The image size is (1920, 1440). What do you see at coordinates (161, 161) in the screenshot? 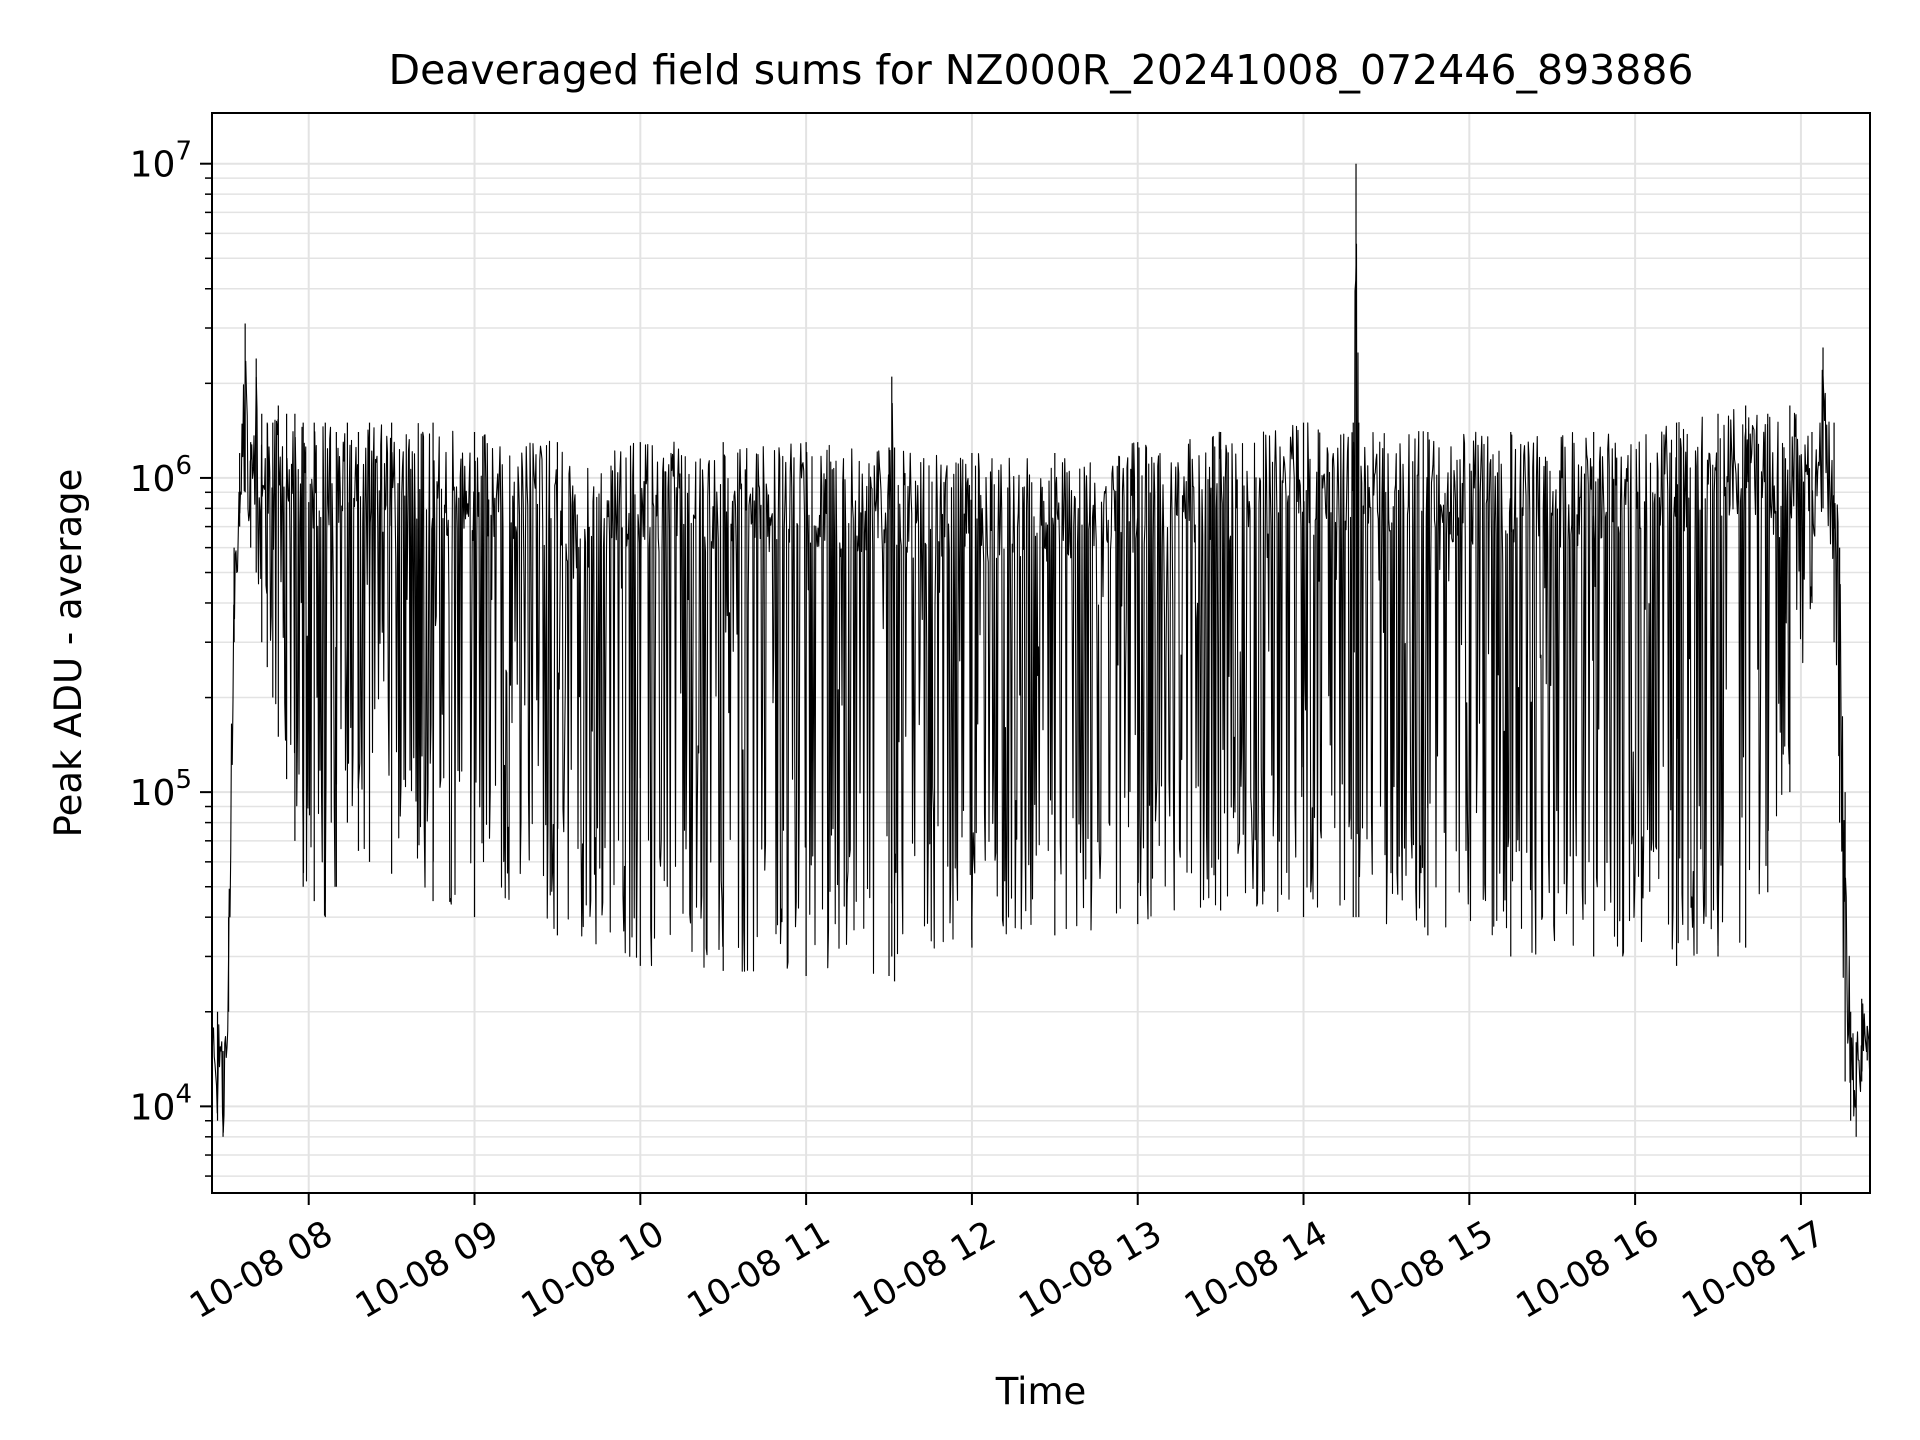
I see `y-tick-label: 10⁷` at bounding box center [161, 161].